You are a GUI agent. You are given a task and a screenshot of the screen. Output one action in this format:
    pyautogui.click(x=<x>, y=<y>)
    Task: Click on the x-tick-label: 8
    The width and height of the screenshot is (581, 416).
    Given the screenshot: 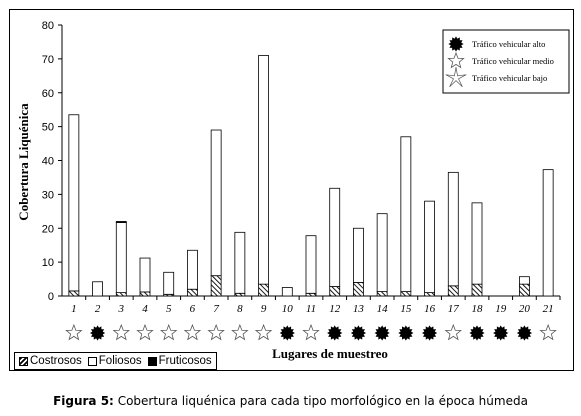 What is the action you would take?
    pyautogui.click(x=240, y=309)
    